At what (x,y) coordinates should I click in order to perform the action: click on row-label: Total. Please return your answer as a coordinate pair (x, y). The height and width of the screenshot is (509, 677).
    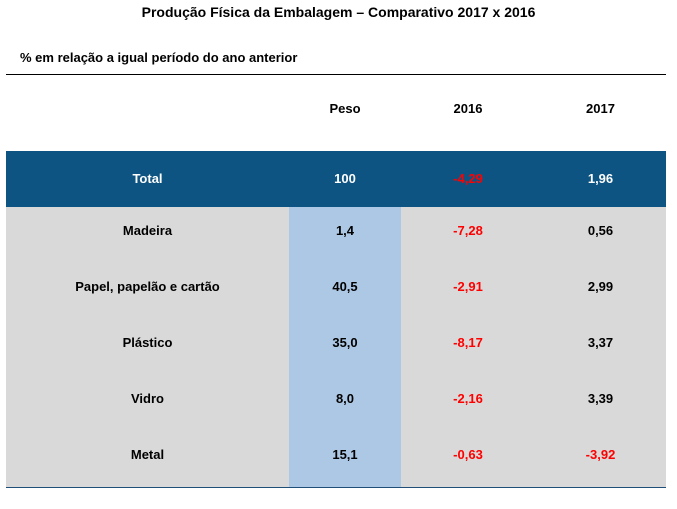
    Looking at the image, I should click on (147, 178).